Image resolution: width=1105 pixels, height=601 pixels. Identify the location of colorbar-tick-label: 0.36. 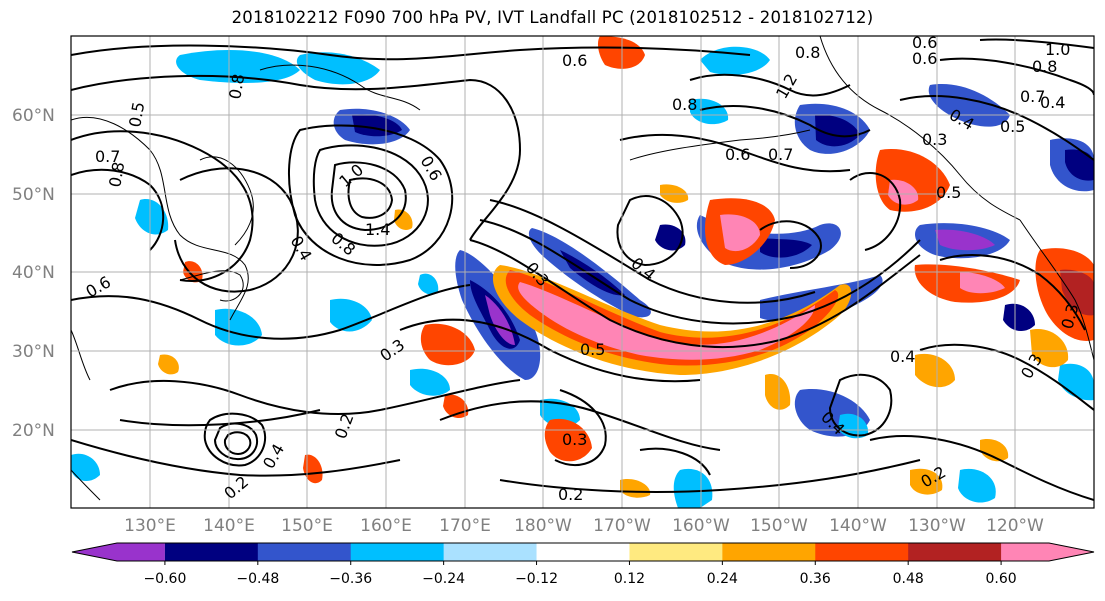
(815, 579).